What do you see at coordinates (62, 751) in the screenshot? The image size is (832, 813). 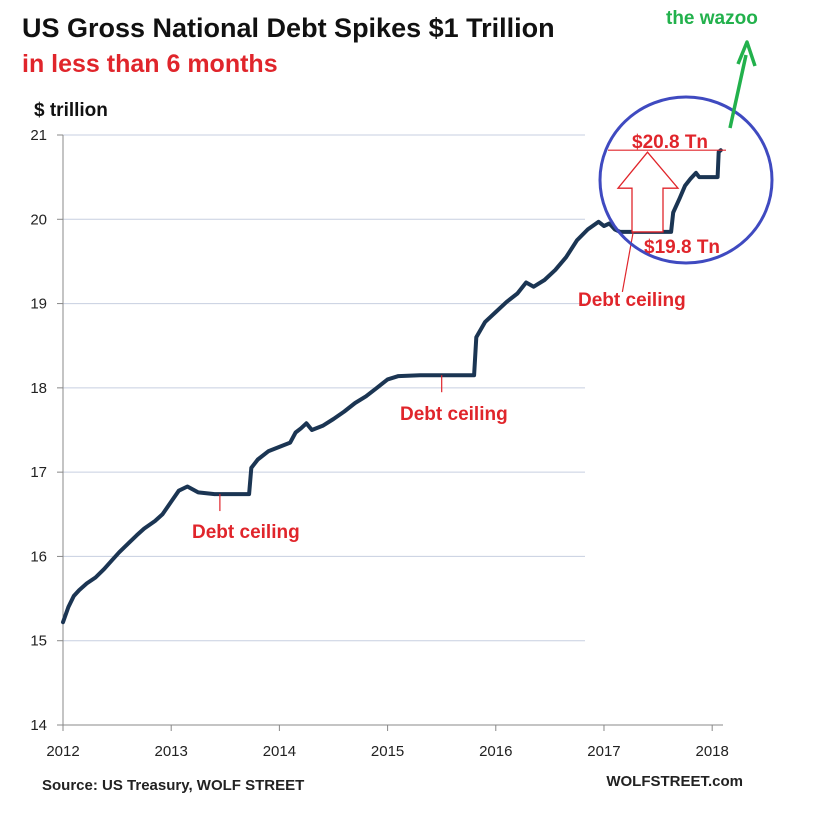 I see `x-tick-label: 2012` at bounding box center [62, 751].